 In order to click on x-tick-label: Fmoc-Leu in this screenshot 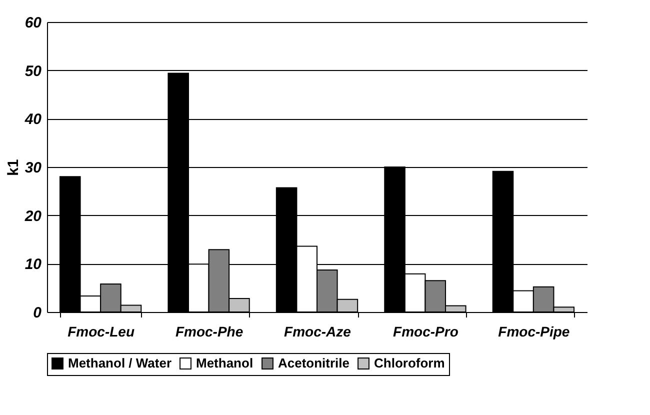, I will do `click(101, 332)`.